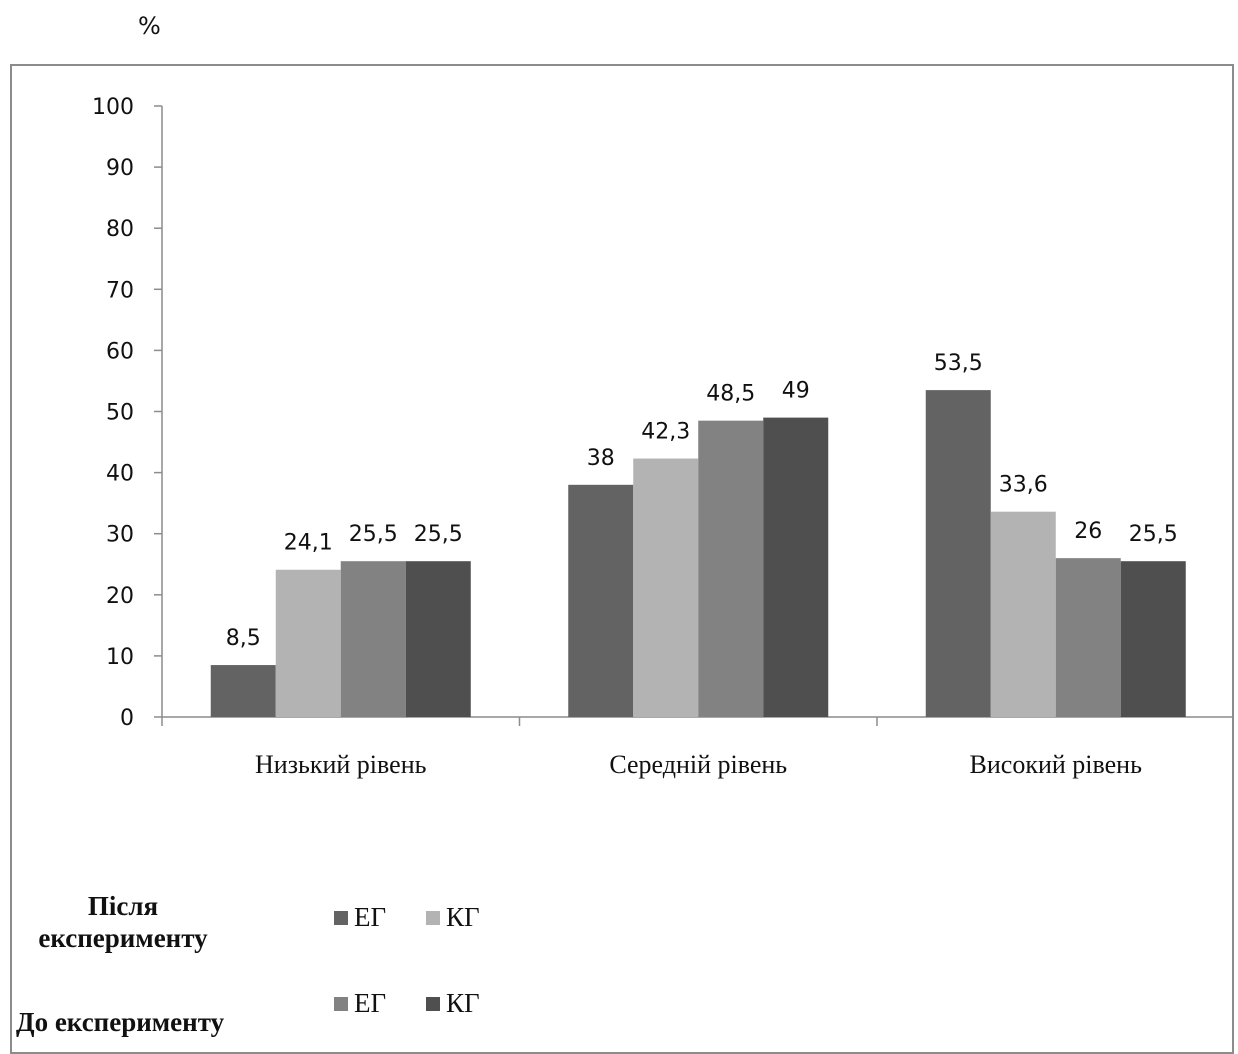 The image size is (1238, 1054). I want to click on y-tick-label: 40, so click(120, 474).